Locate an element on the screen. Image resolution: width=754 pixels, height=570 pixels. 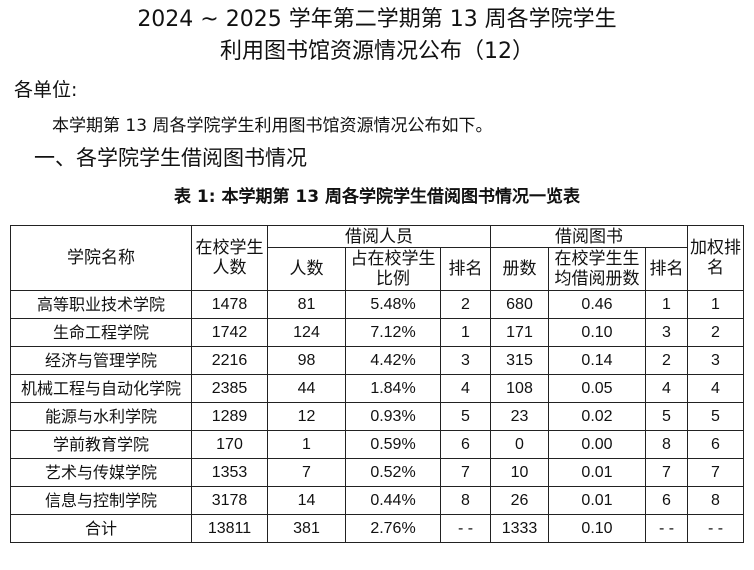
cell-avg: 0.00 is located at coordinates (597, 445).